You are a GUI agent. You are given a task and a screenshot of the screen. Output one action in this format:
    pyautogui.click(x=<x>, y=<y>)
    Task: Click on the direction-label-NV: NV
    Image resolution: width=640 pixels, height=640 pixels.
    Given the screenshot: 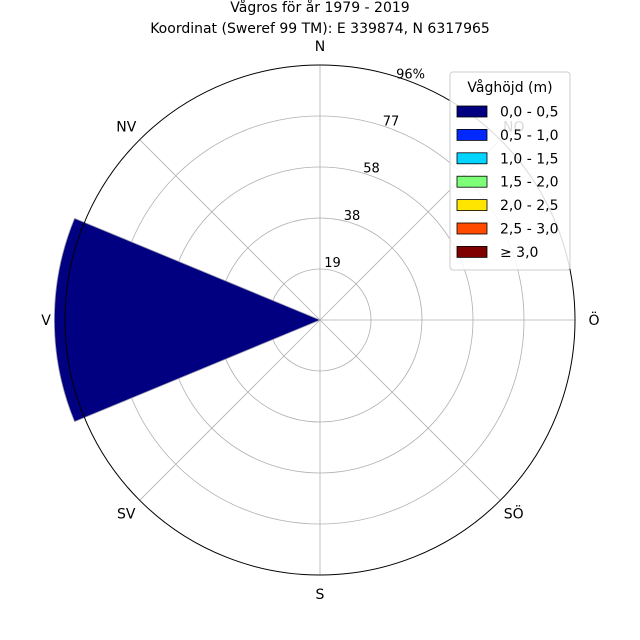 What is the action you would take?
    pyautogui.click(x=126, y=127)
    